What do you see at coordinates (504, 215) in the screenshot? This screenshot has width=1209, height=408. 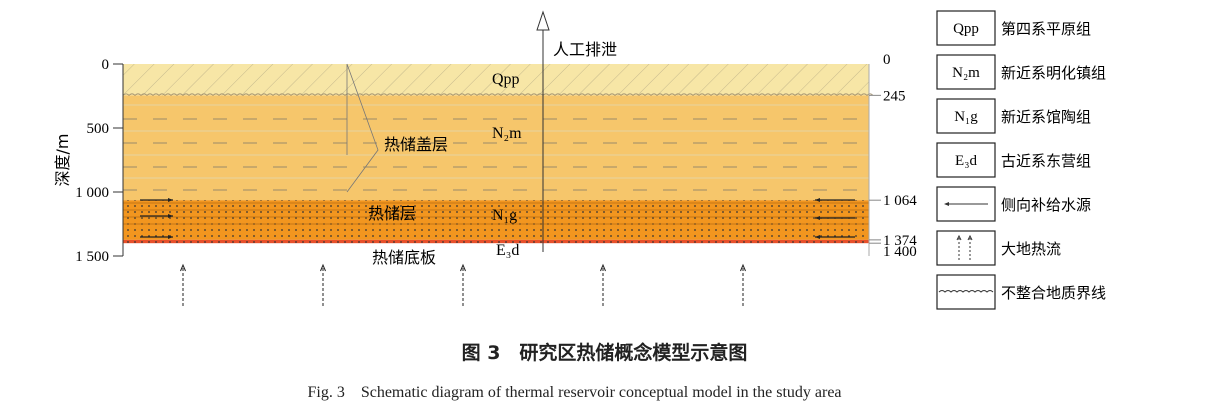 I see `layer-label-n1g: N₁g` at bounding box center [504, 215].